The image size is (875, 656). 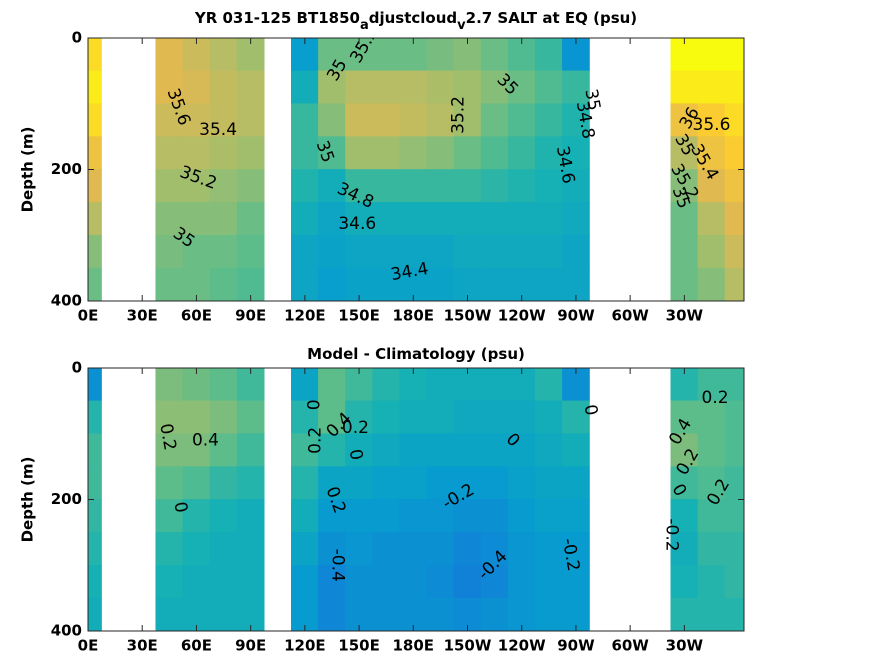 I want to click on chart-title: Model - Climatology (psu), so click(x=416, y=354).